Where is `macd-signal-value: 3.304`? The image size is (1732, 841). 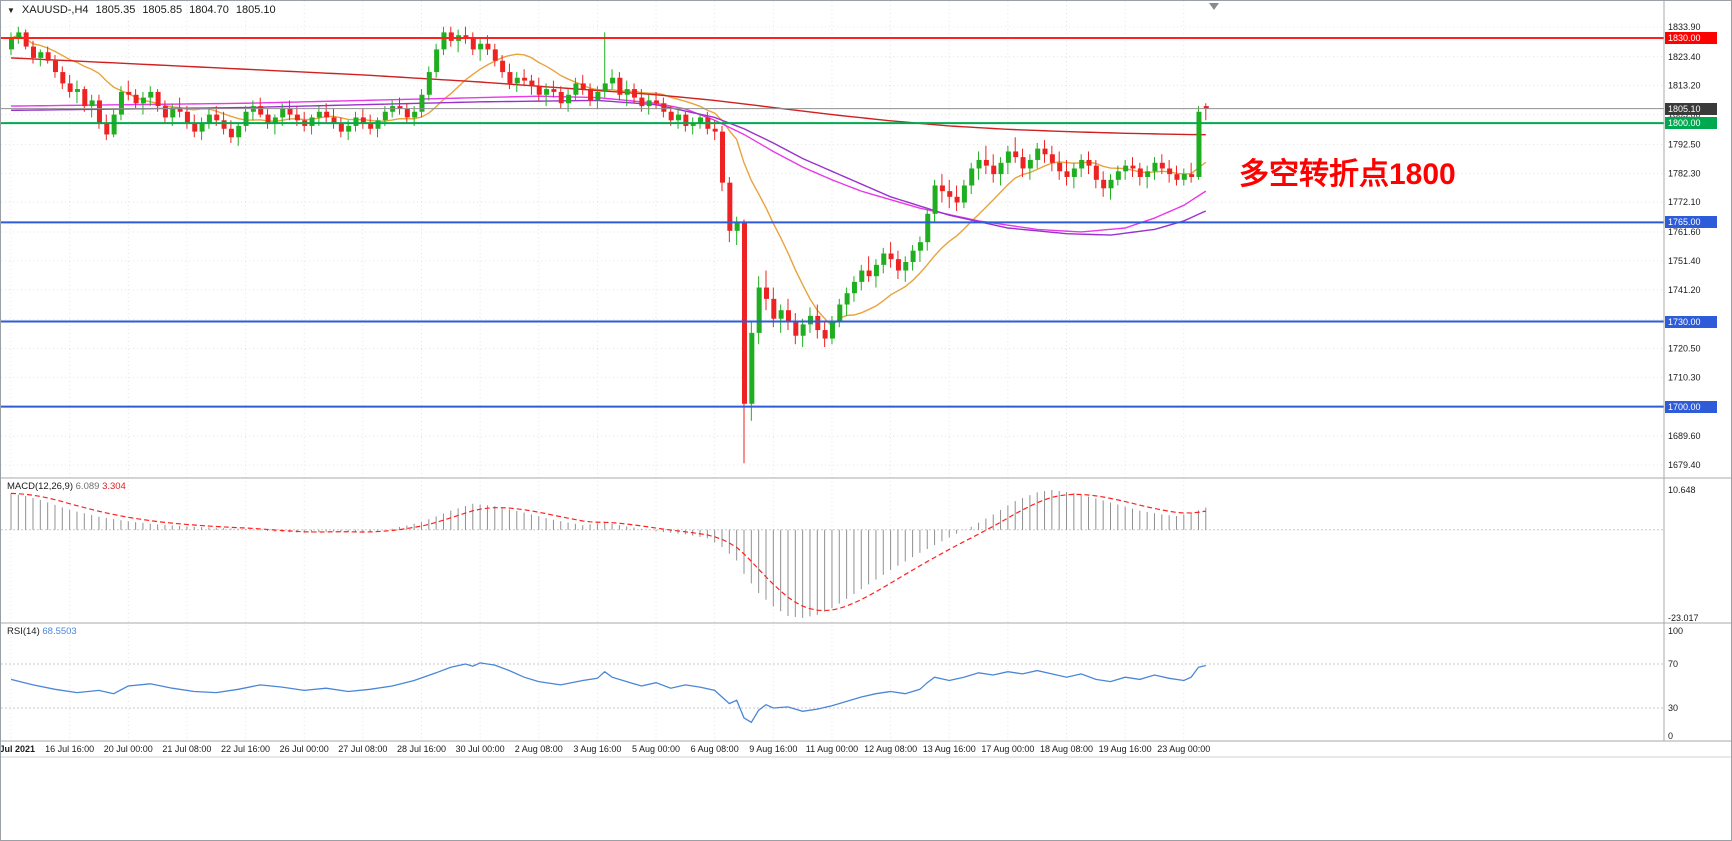 macd-signal-value: 3.304 is located at coordinates (114, 486).